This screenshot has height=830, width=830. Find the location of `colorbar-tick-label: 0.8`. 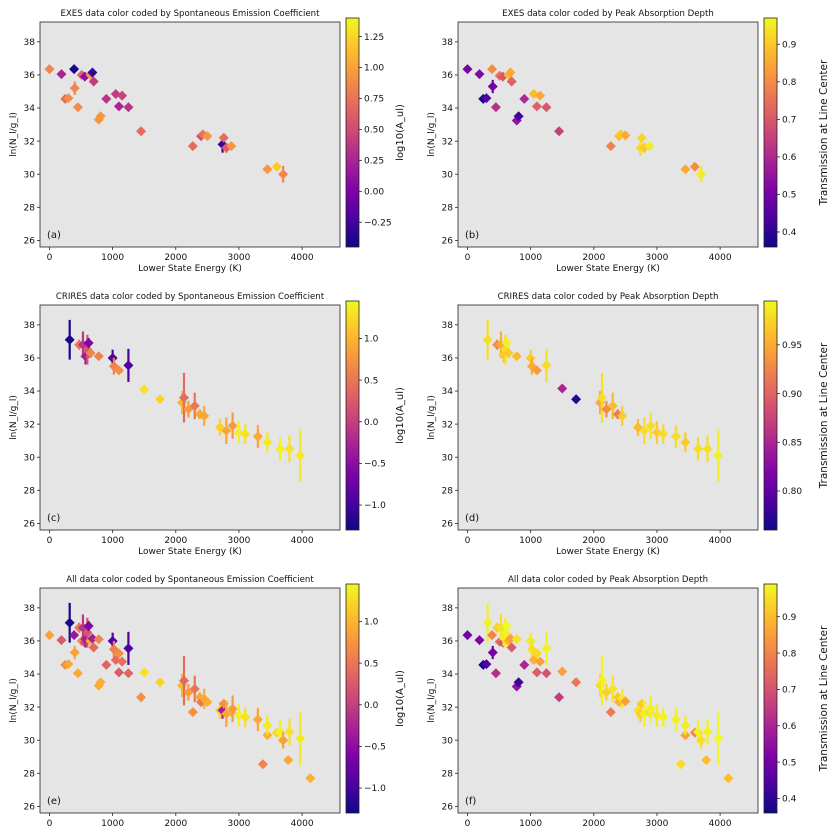

colorbar-tick-label: 0.8 is located at coordinates (789, 654).